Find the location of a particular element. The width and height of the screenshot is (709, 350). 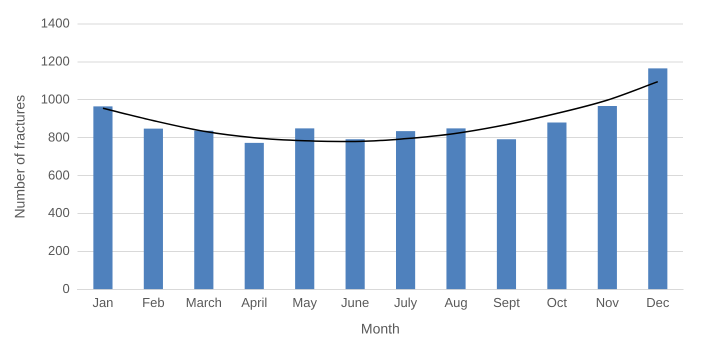

x-axis-title: Month is located at coordinates (380, 328).